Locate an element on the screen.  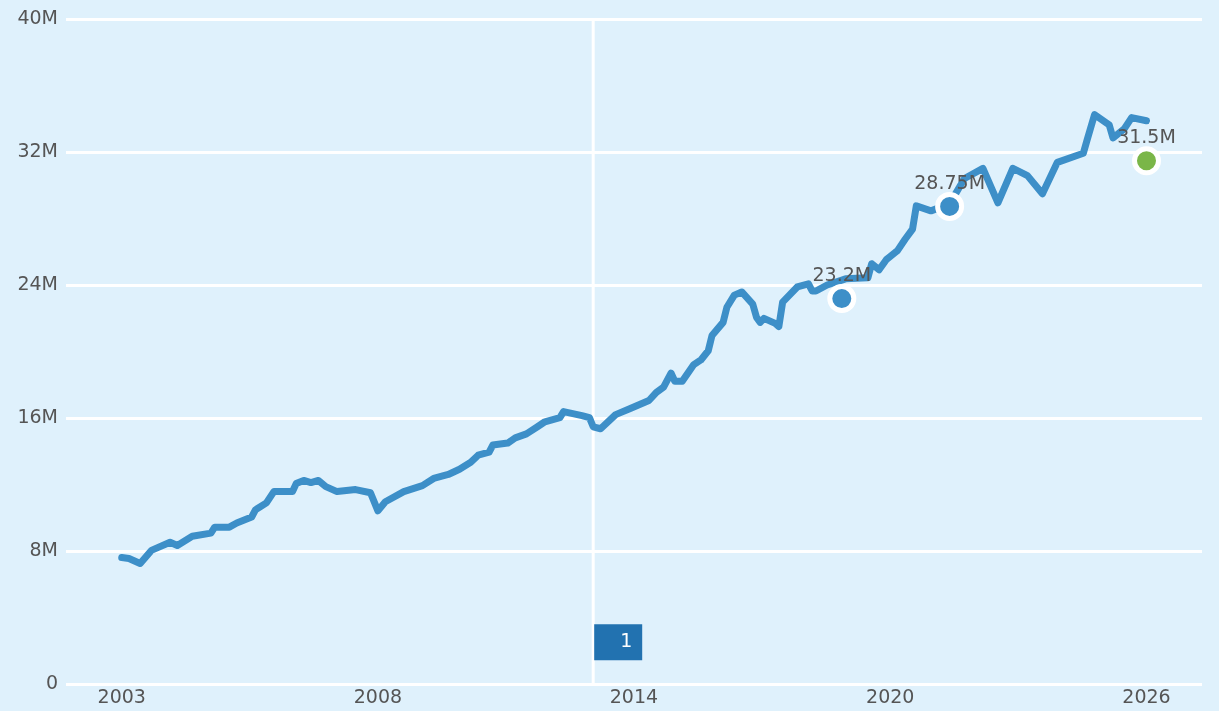
y-tick-label: 16M is located at coordinates (37, 416).